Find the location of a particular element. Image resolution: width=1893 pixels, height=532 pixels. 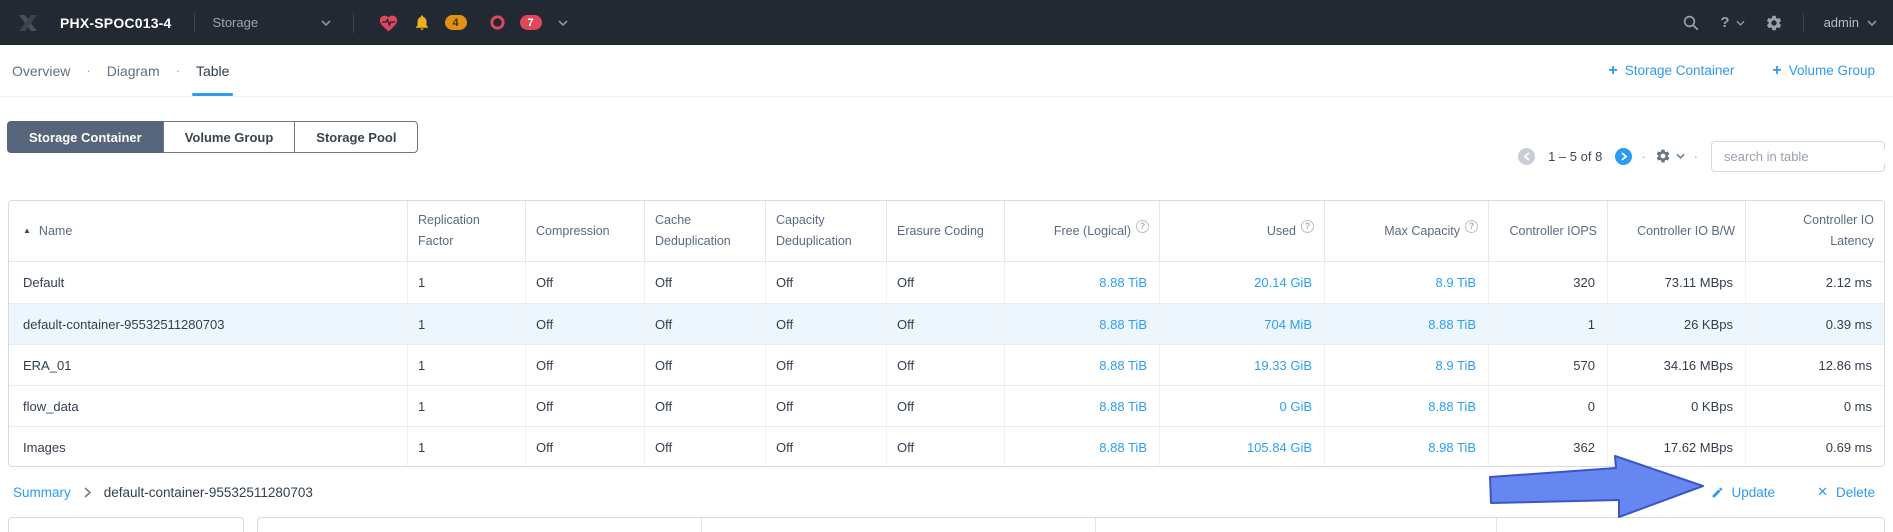

tab-overview: Overview is located at coordinates (41, 70).